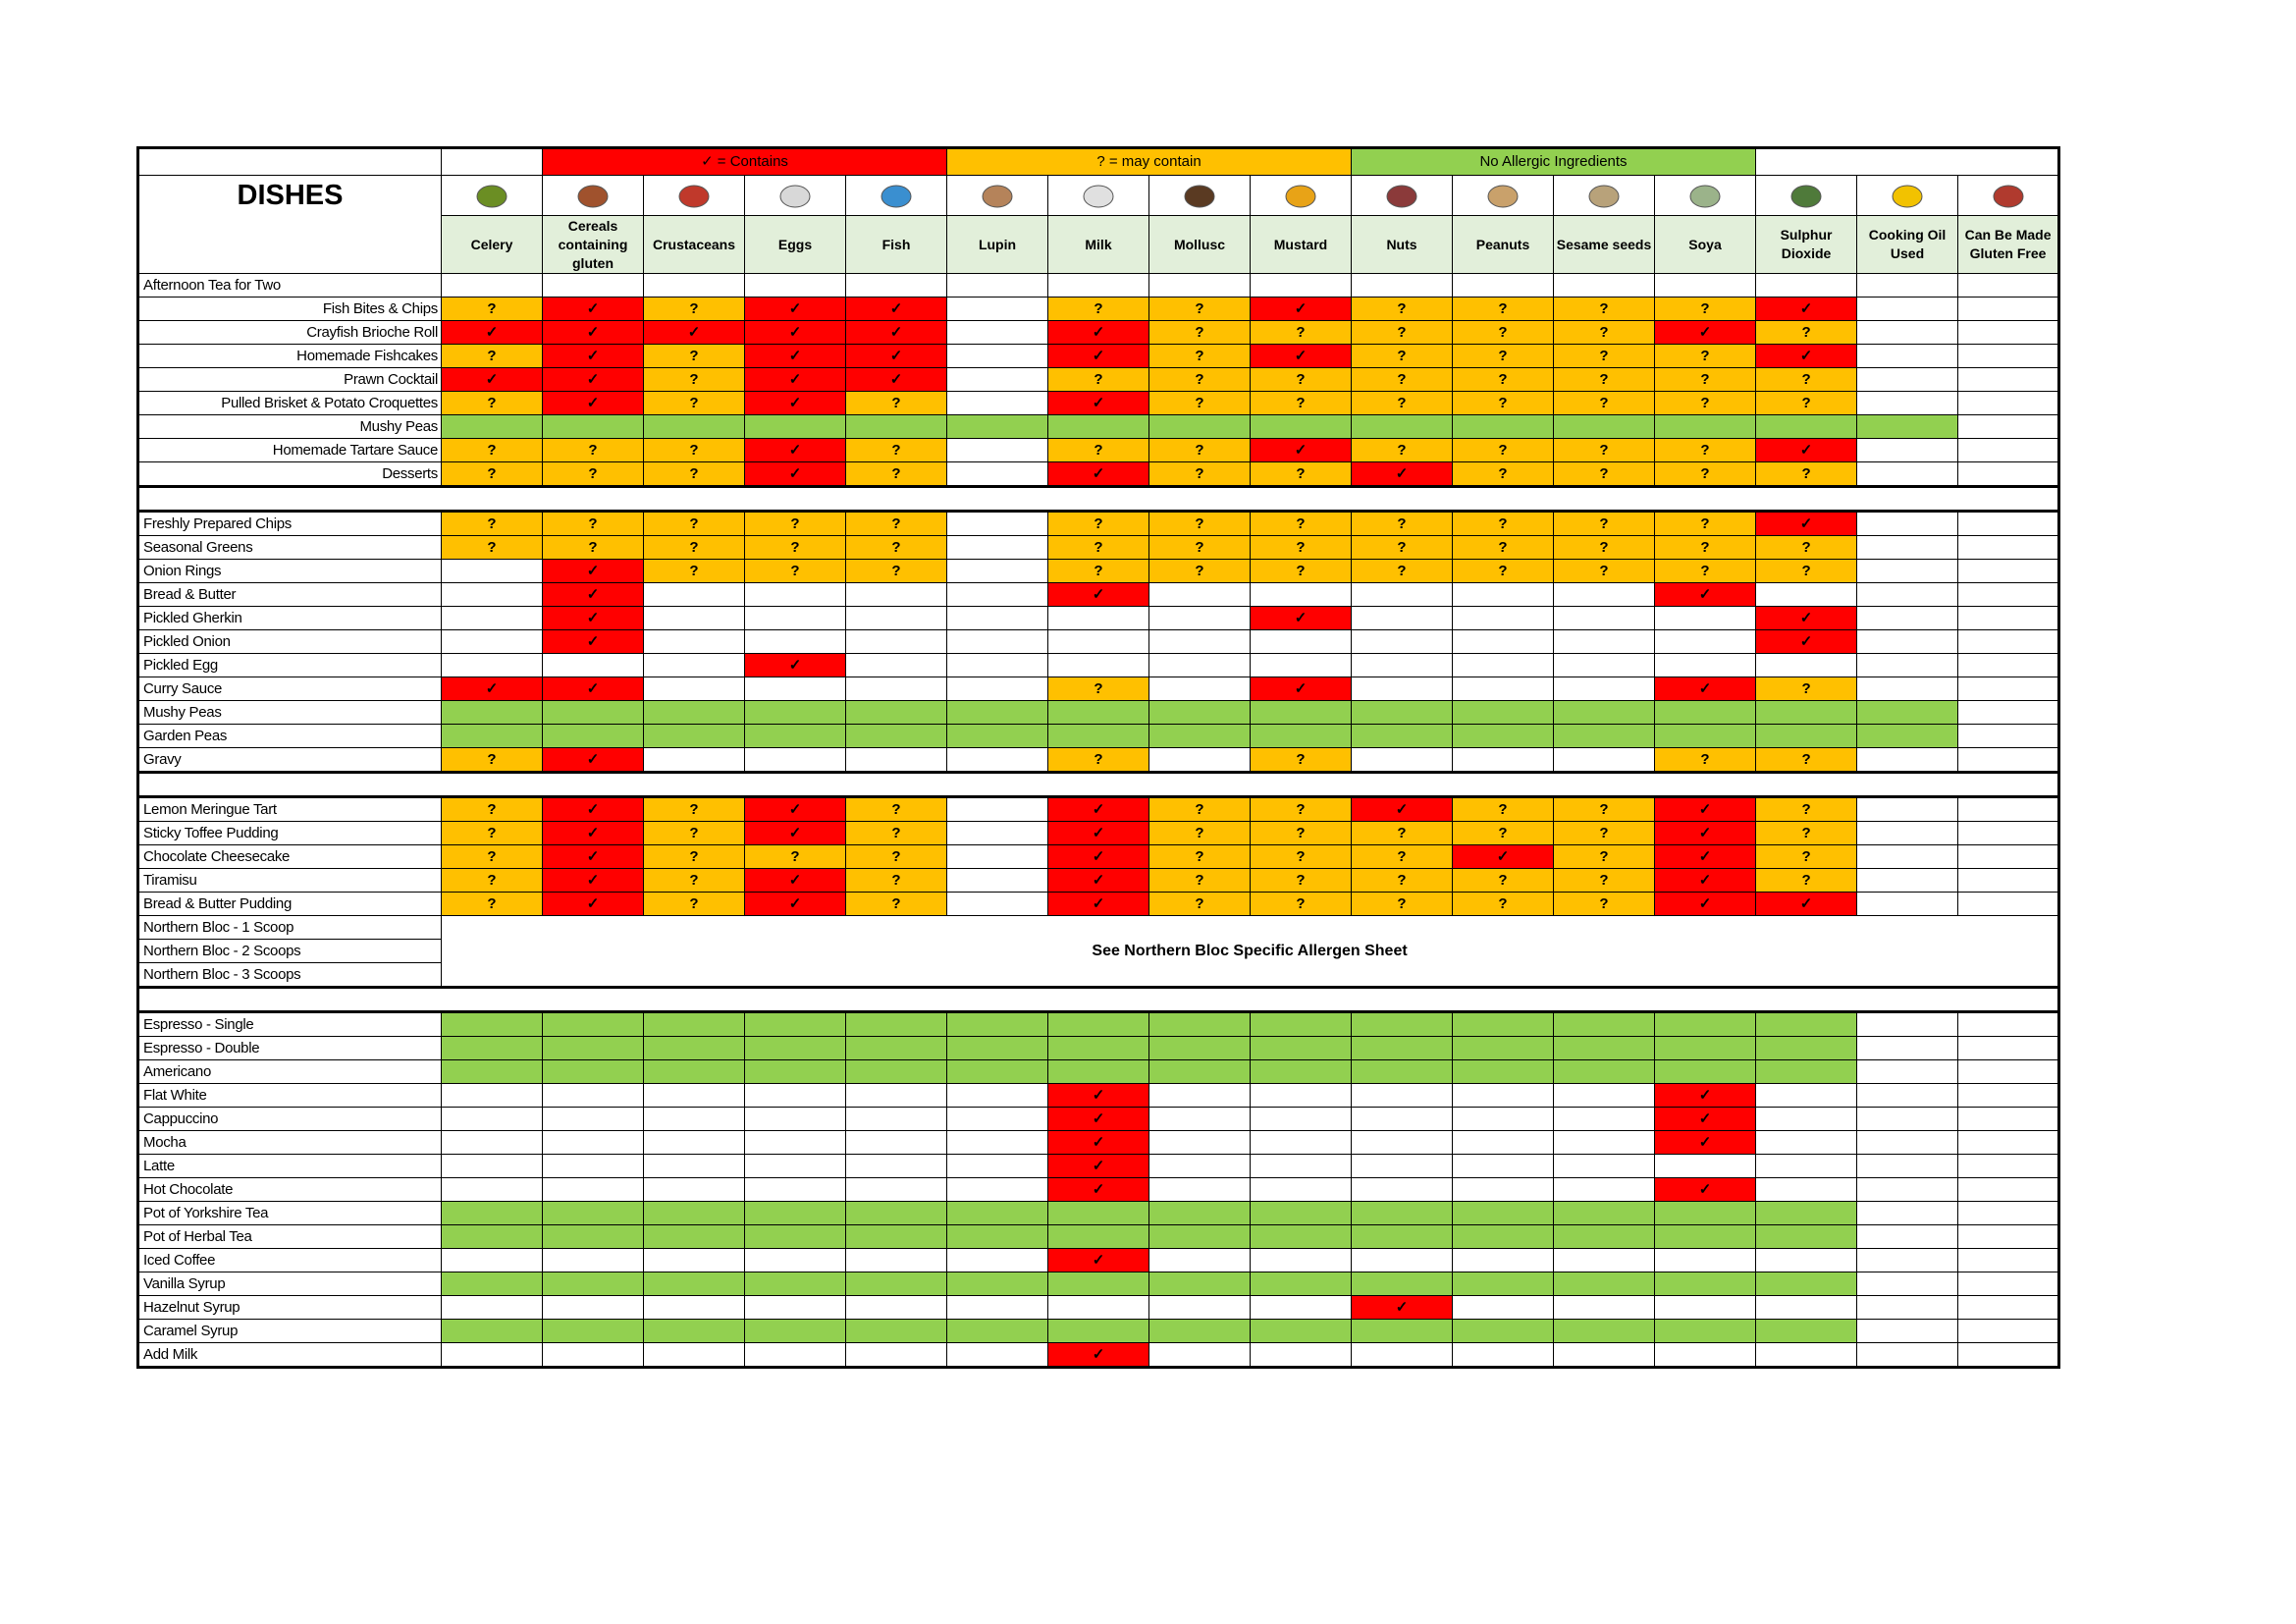 The image size is (2296, 1624). Describe the element at coordinates (1098, 689) in the screenshot. I see `dish-row: Curry Sauce ✓ ✓? ✓ ✓?` at that location.